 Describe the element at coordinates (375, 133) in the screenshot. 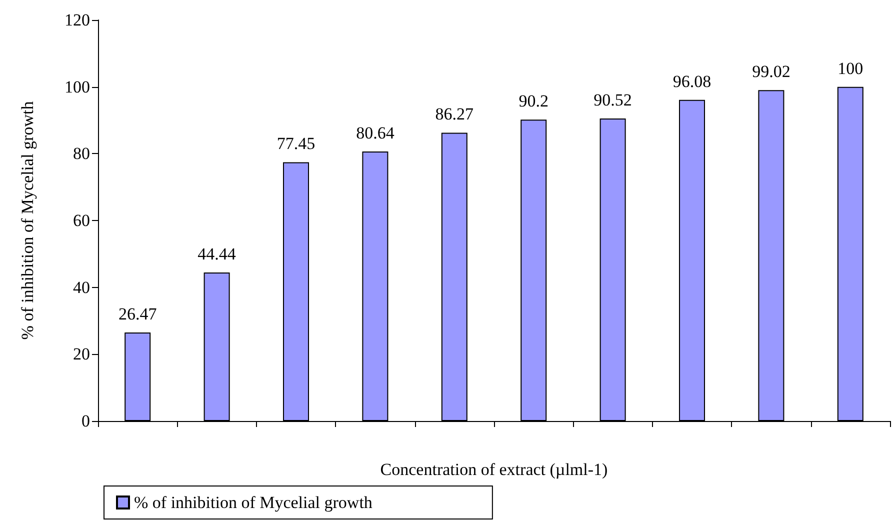

I see `data-label: 80.64` at that location.